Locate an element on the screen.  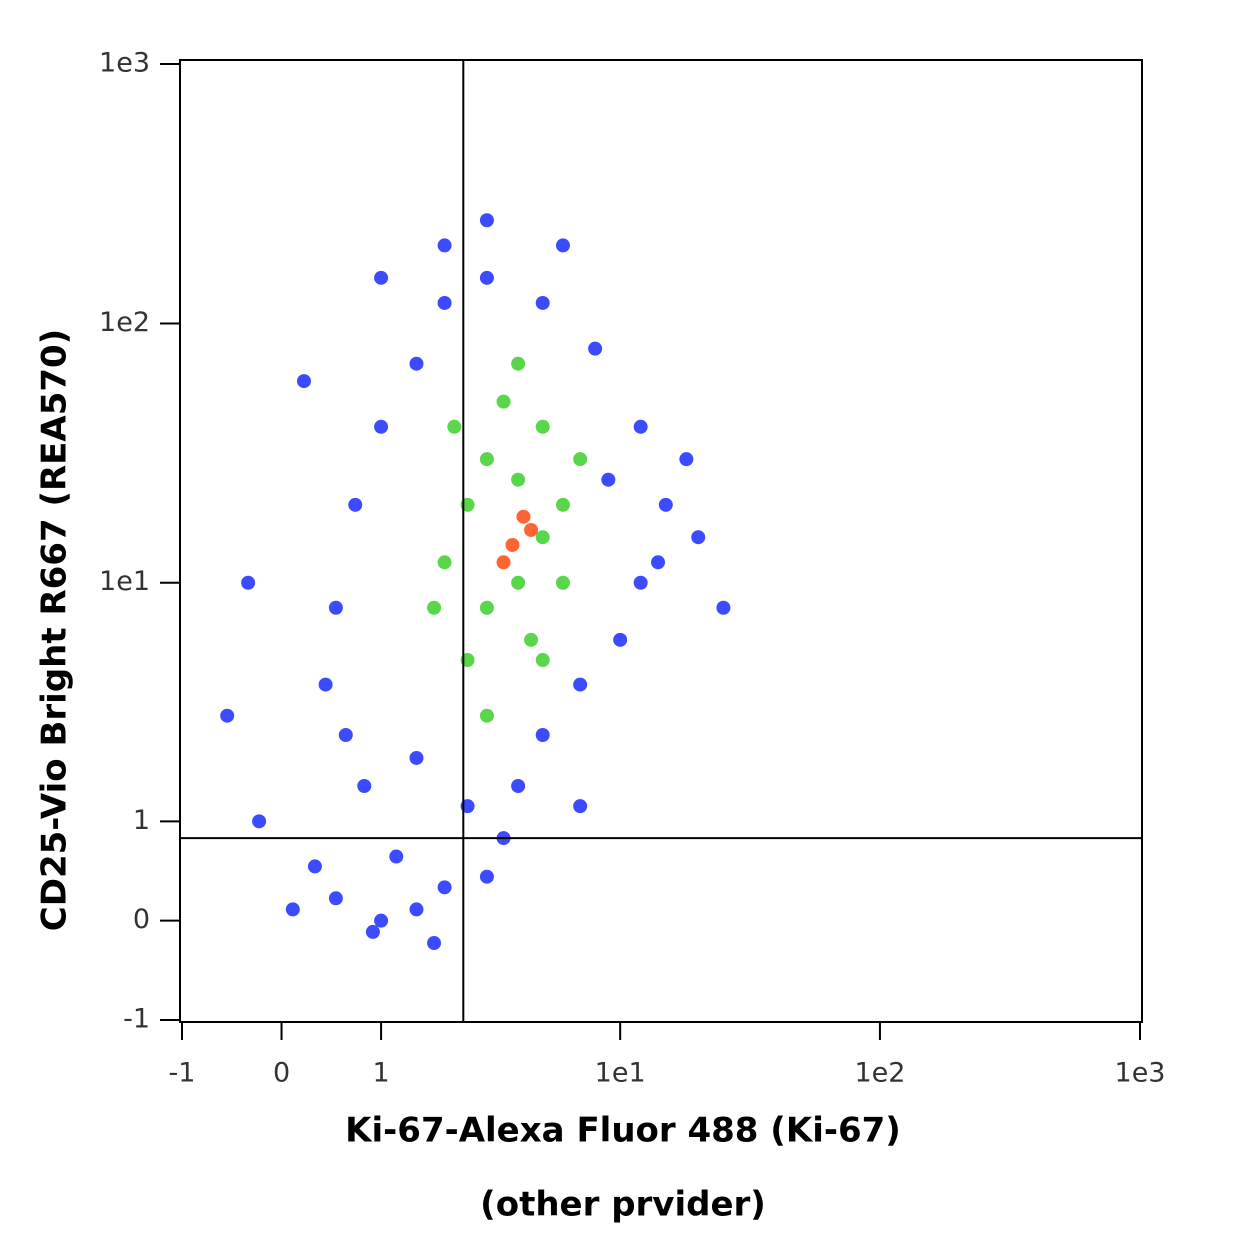
x-tick-label: -1 is located at coordinates (182, 1073).